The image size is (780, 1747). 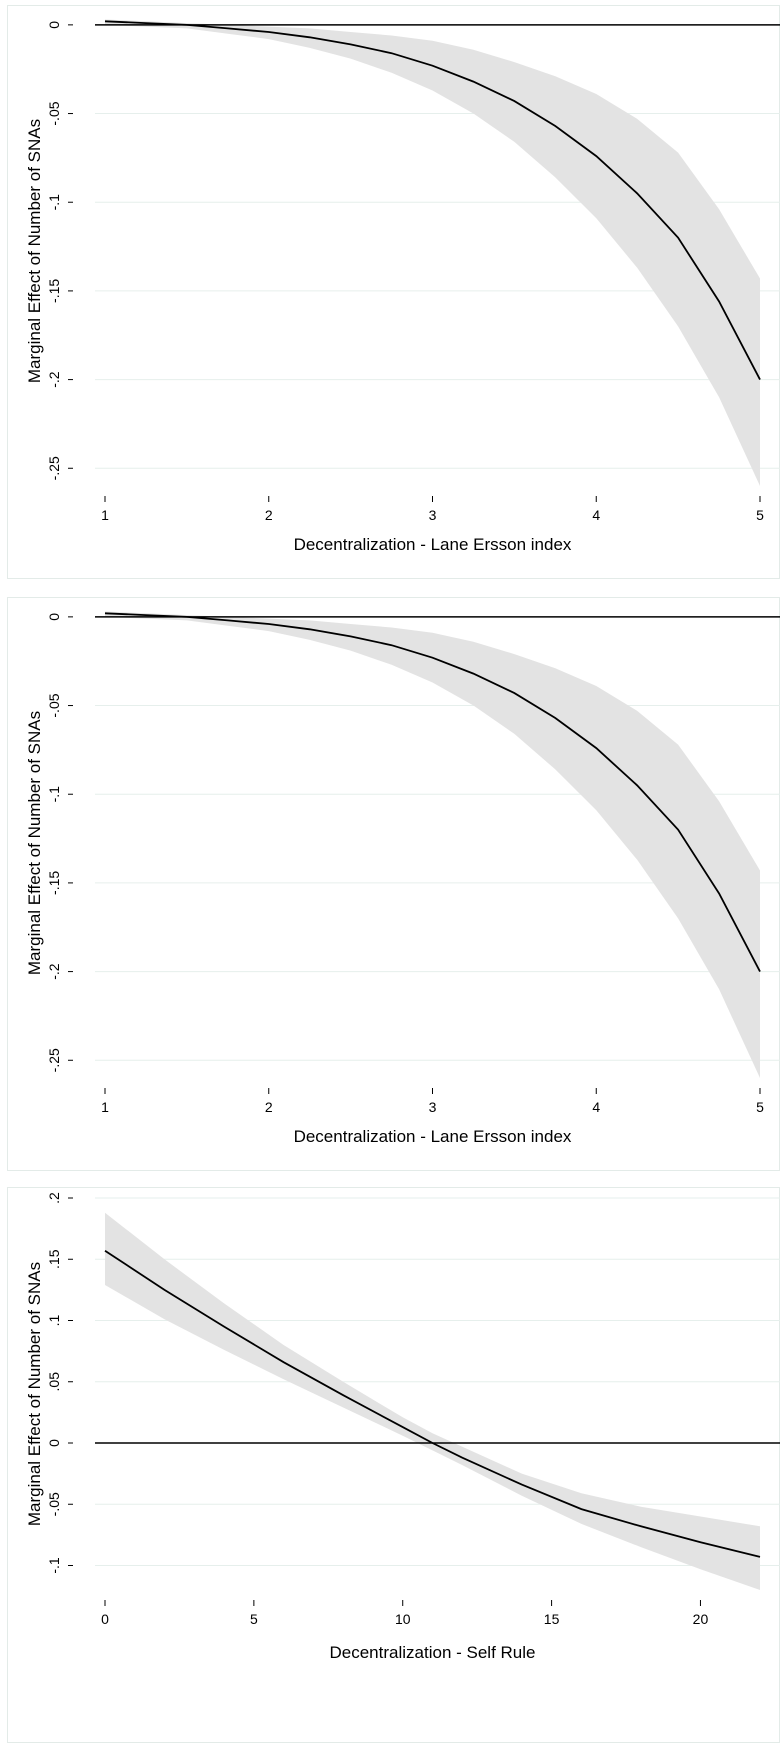 What do you see at coordinates (433, 1652) in the screenshot?
I see `x-axis-title: Decentralization - Self Rule` at bounding box center [433, 1652].